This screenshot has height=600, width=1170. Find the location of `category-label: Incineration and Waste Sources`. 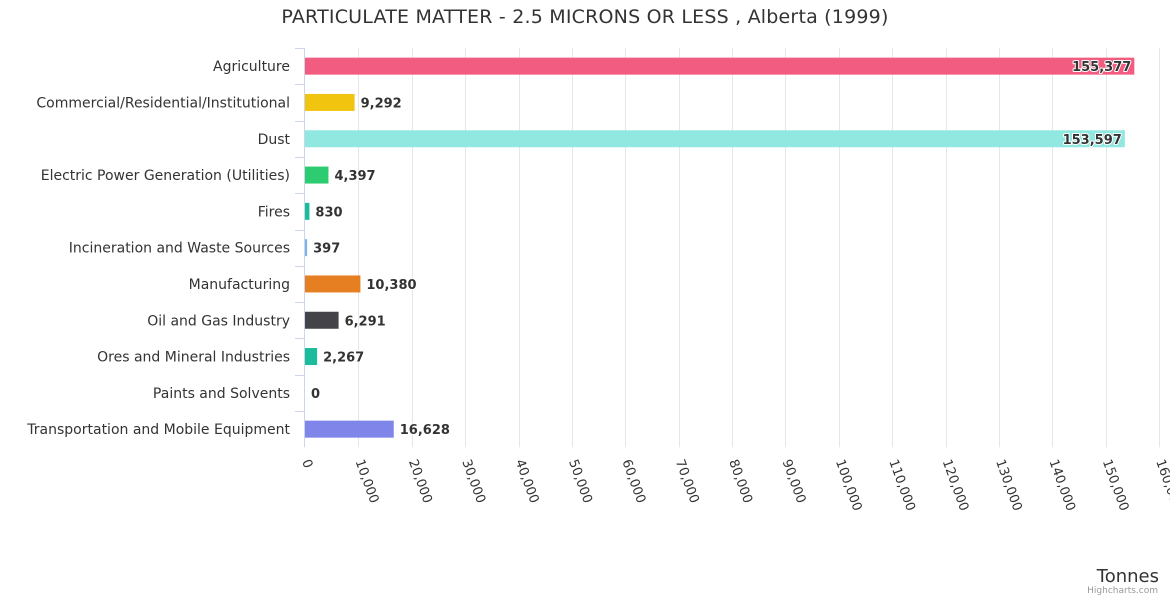

category-label: Incineration and Waste Sources is located at coordinates (179, 249).